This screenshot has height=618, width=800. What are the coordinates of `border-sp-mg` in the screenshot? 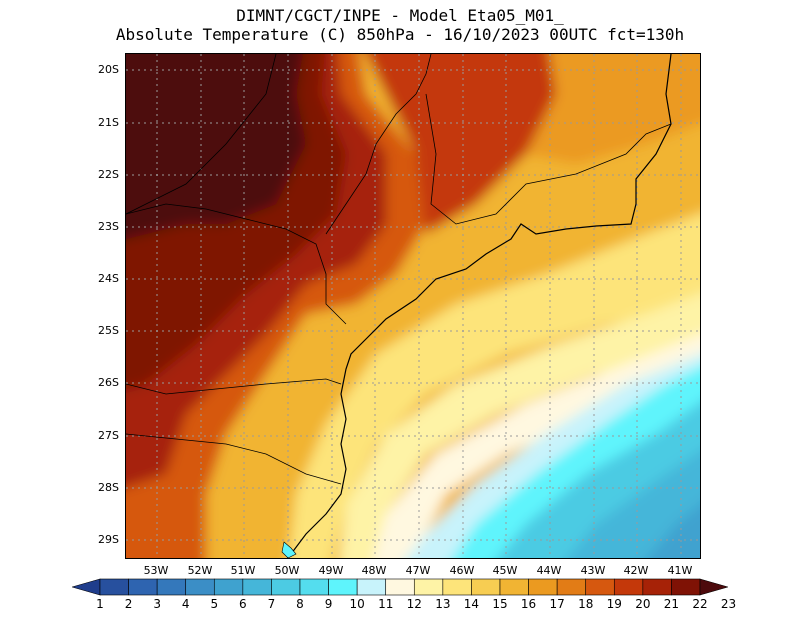 It's located at (378, 144).